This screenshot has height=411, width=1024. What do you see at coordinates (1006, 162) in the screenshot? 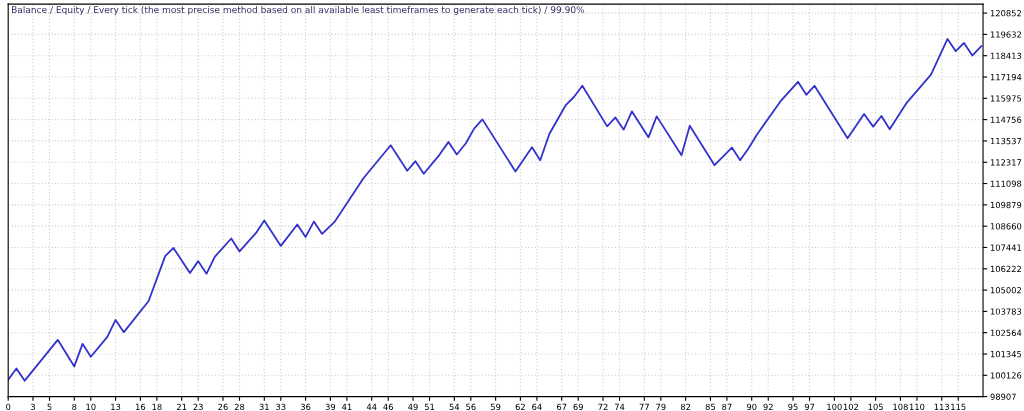
I see `y-tick-label: 112317` at bounding box center [1006, 162].